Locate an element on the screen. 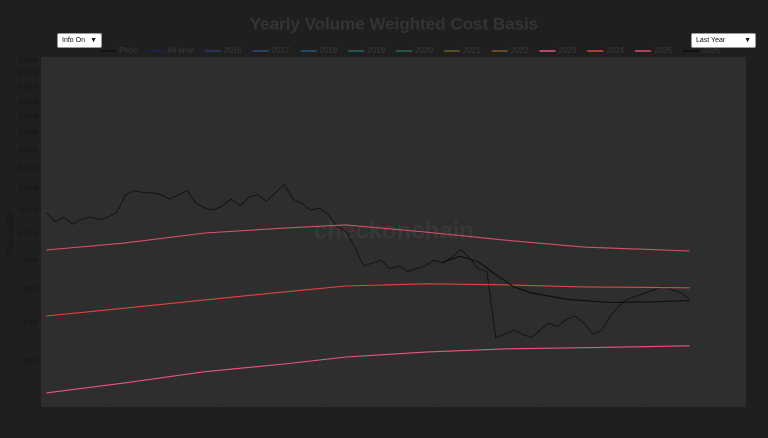 Image resolution: width=768 pixels, height=438 pixels. y-tick-label: $200k is located at coordinates (29, 61).